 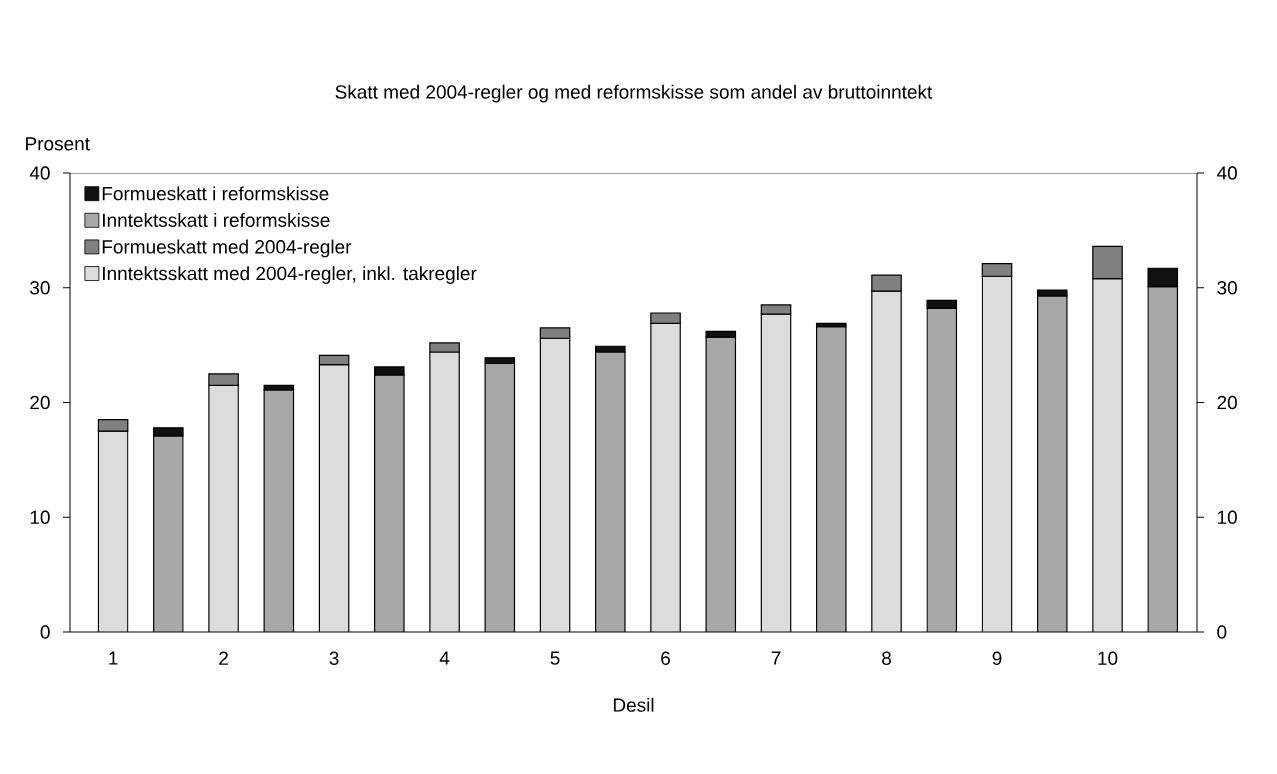 I want to click on x-tick-label: 3, so click(x=334, y=658).